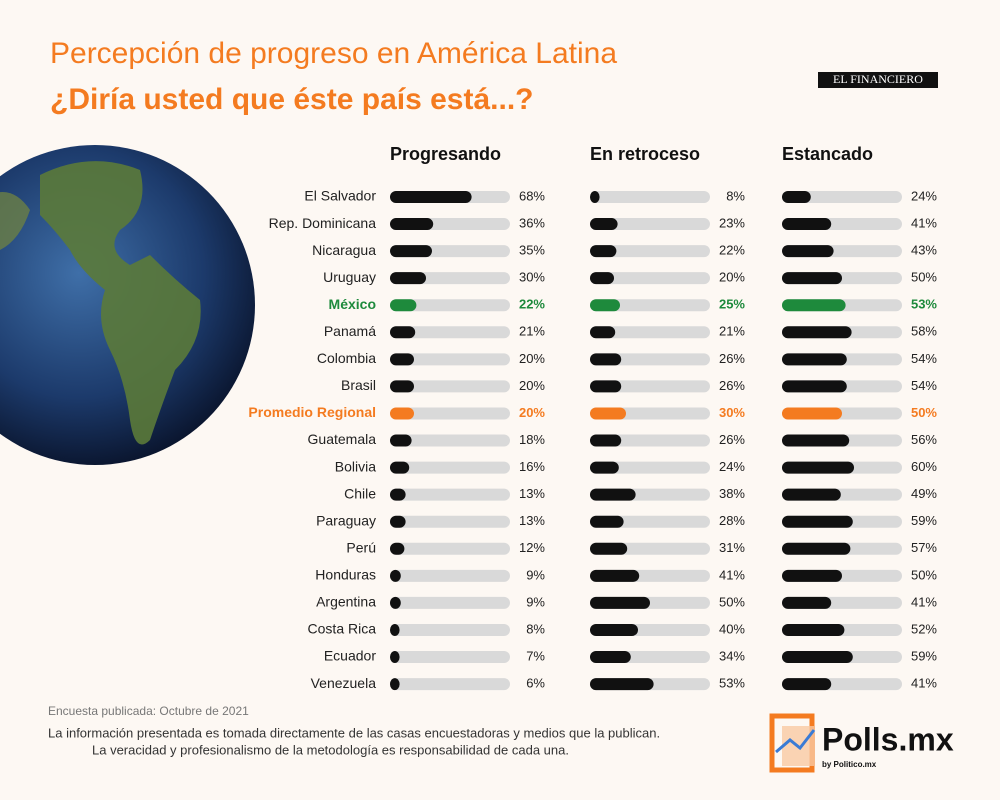 This screenshot has width=1000, height=800. What do you see at coordinates (349, 277) in the screenshot?
I see `category-label: Uruguay` at bounding box center [349, 277].